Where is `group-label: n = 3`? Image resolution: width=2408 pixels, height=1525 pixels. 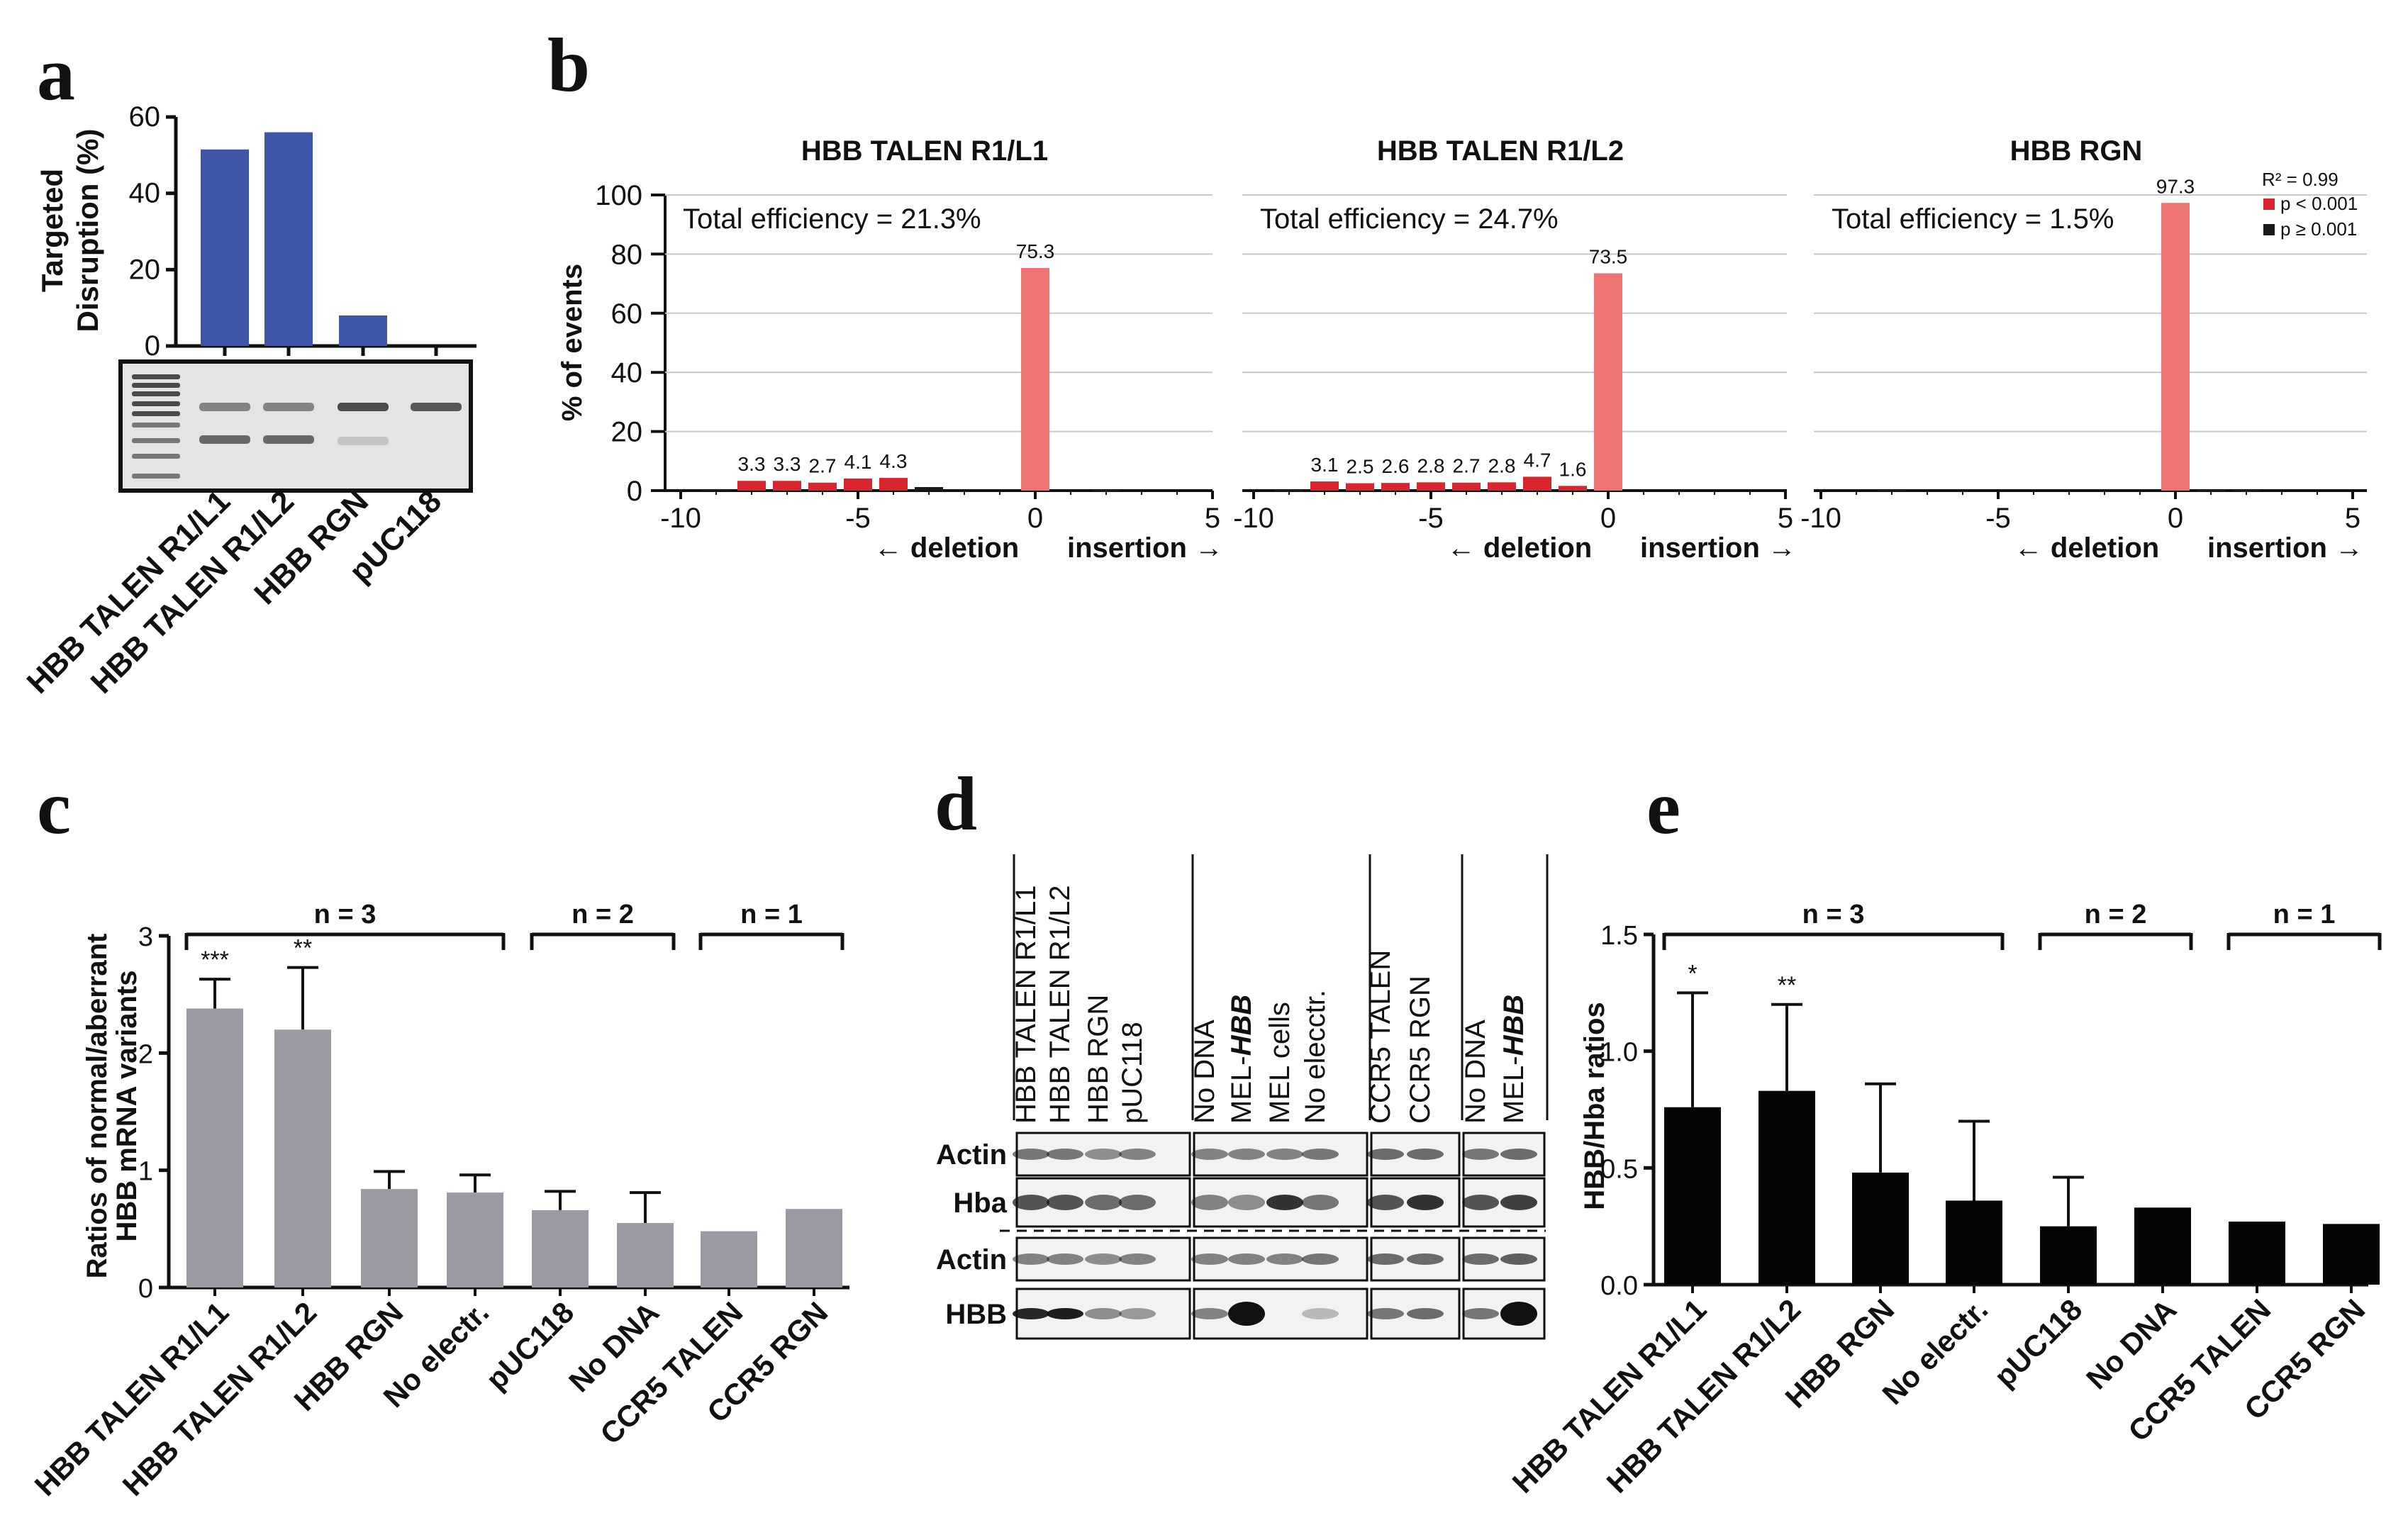 group-label: n = 3 is located at coordinates (345, 914).